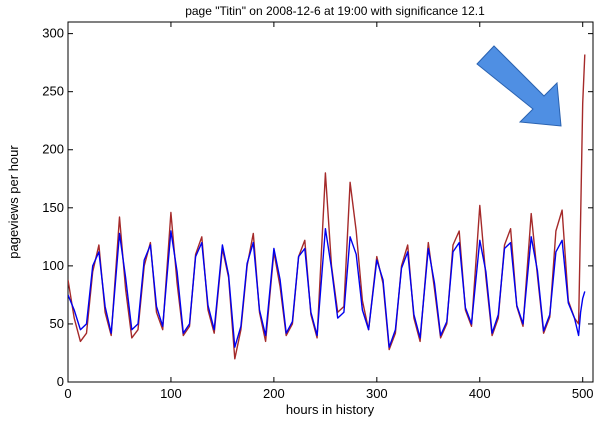 Image resolution: width=606 pixels, height=422 pixels. I want to click on x-tick-label: 400, so click(480, 393).